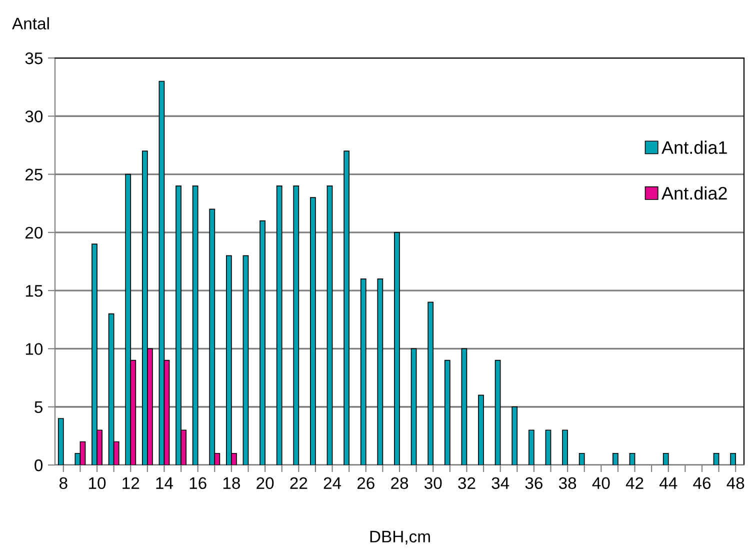  What do you see at coordinates (63, 483) in the screenshot?
I see `x-tick-label: 8` at bounding box center [63, 483].